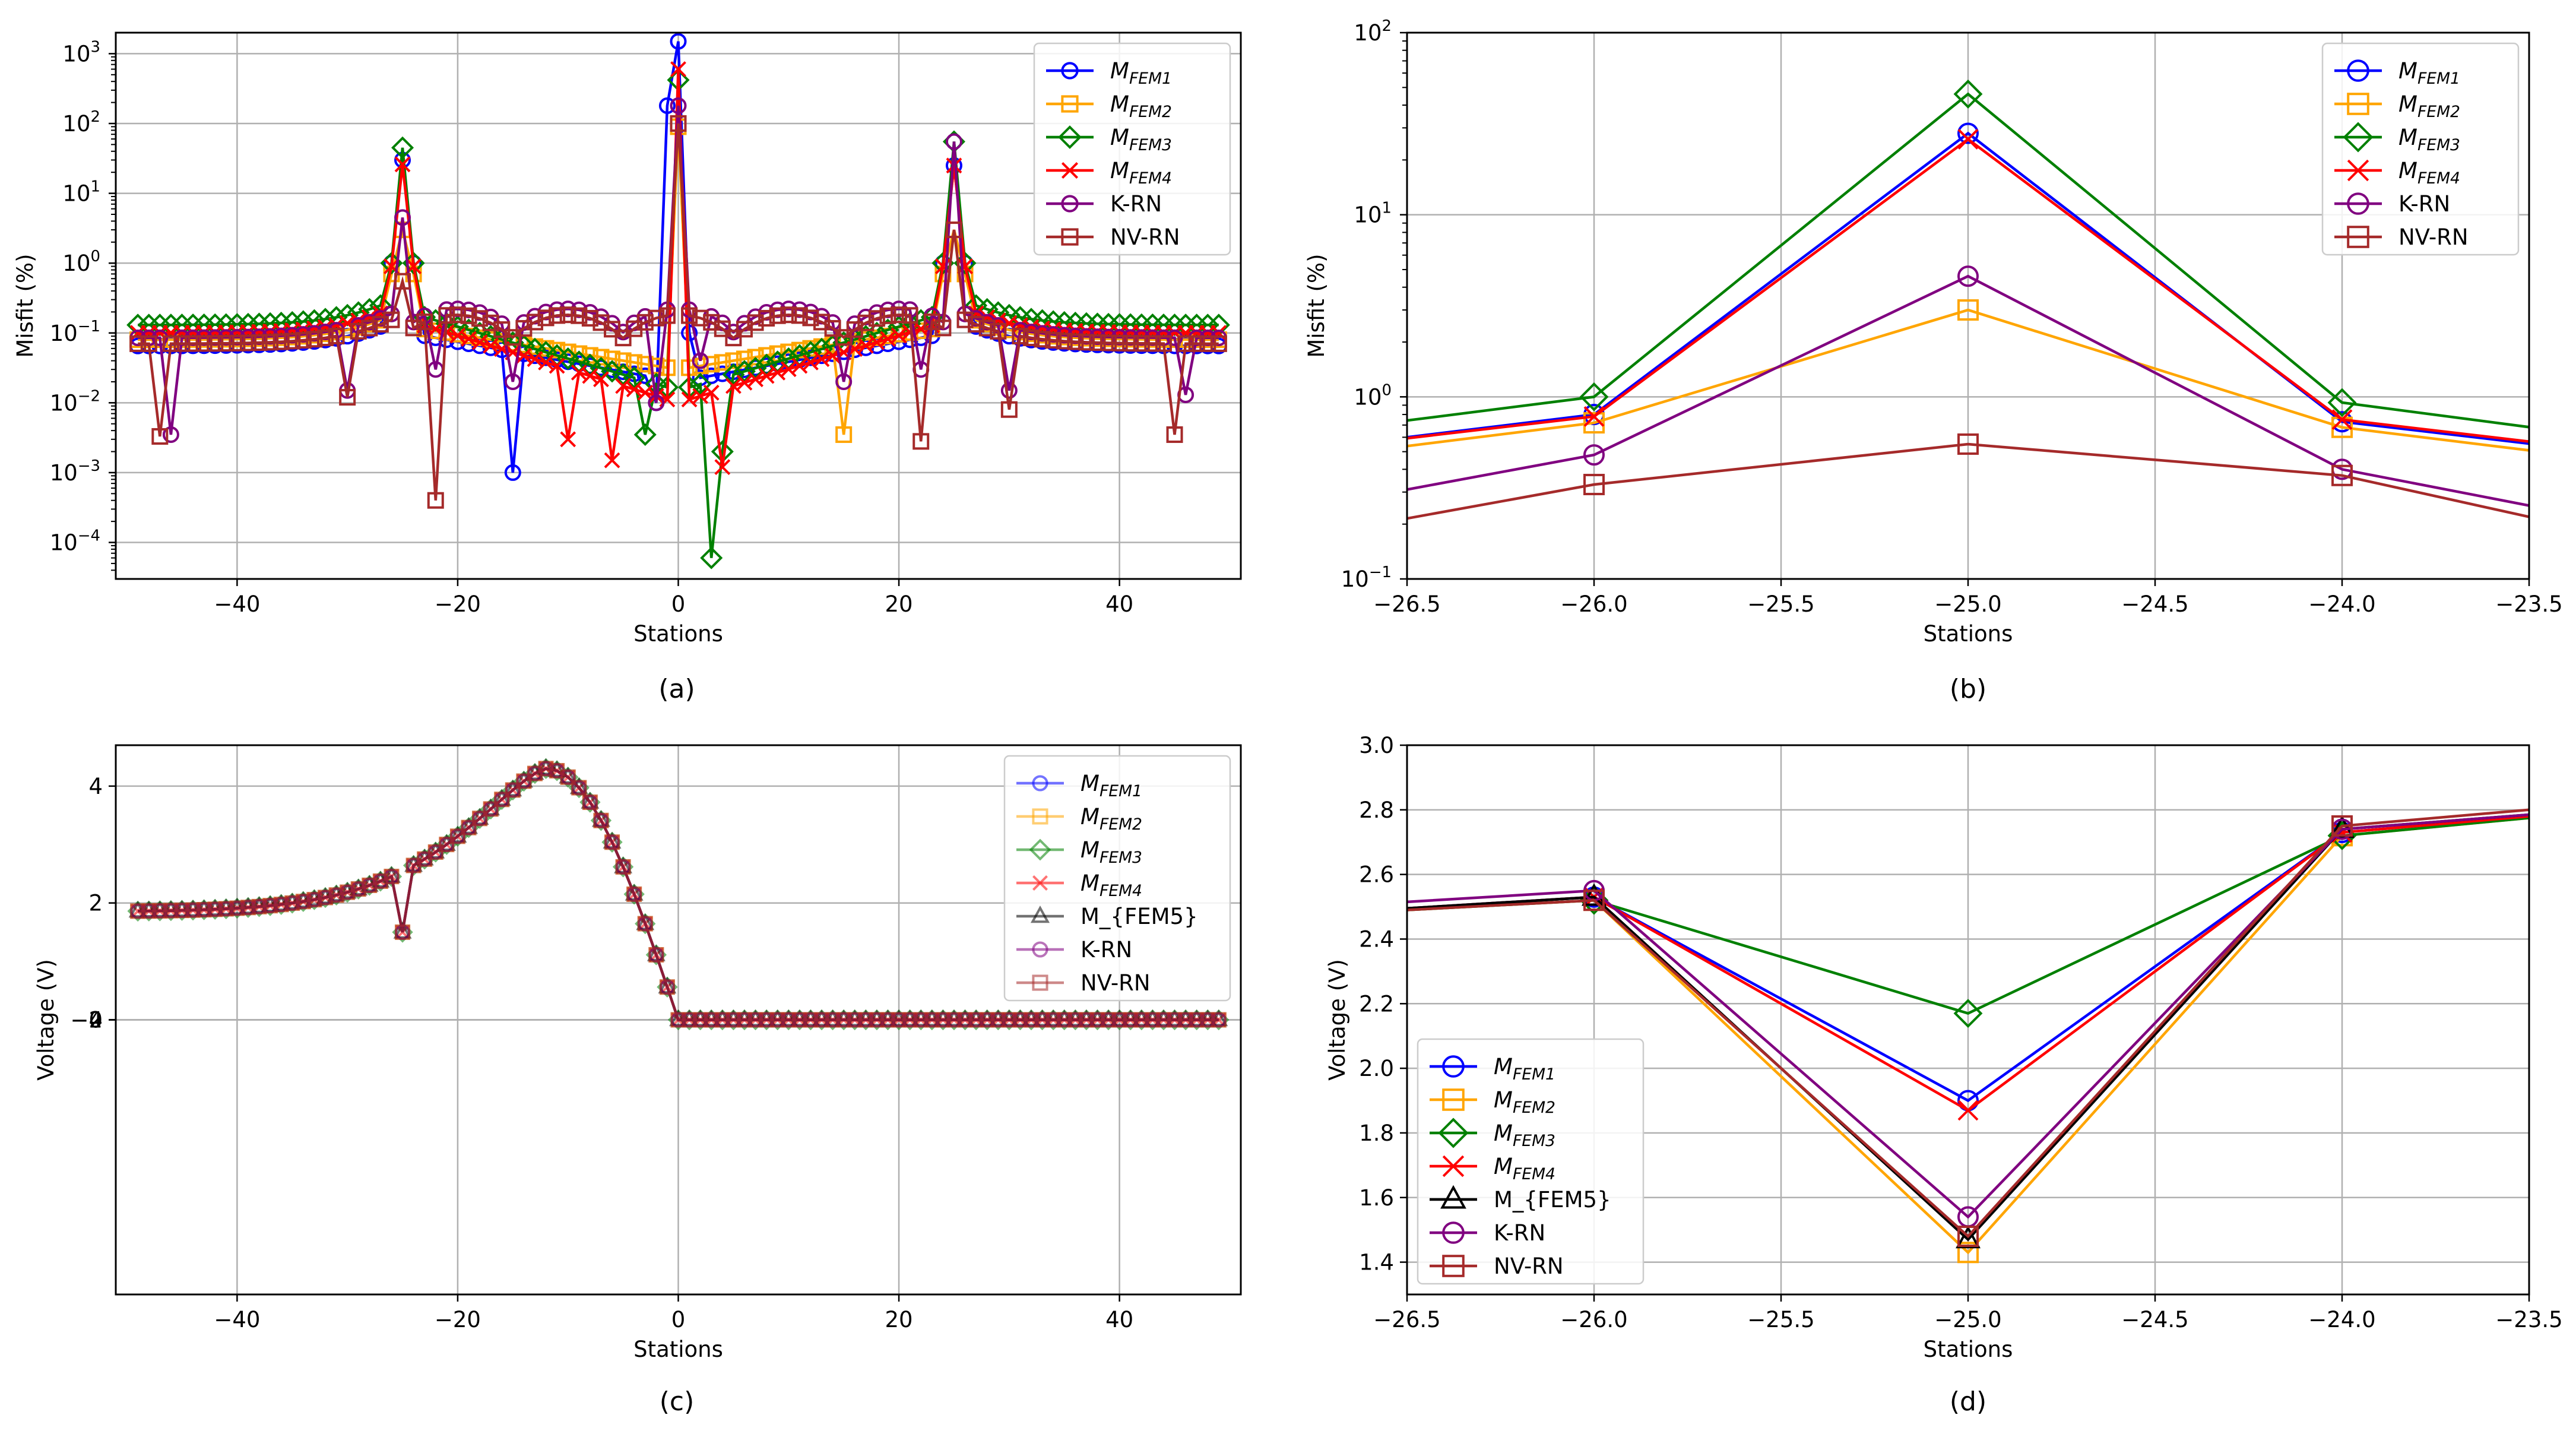 This screenshot has width=2576, height=1434. Describe the element at coordinates (1968, 1036) in the screenshot. I see `plot-area` at that location.